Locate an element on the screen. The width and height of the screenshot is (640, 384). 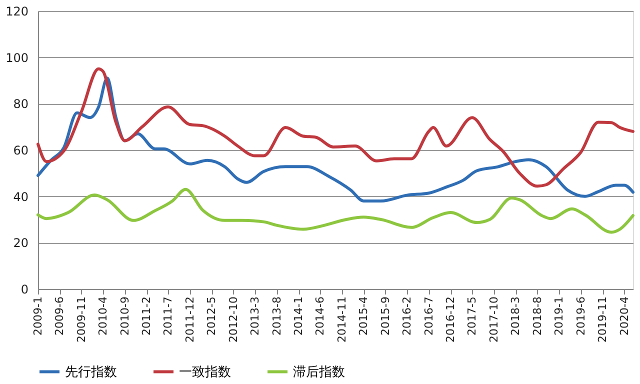
y-tick-label: 80 is located at coordinates (20, 104).